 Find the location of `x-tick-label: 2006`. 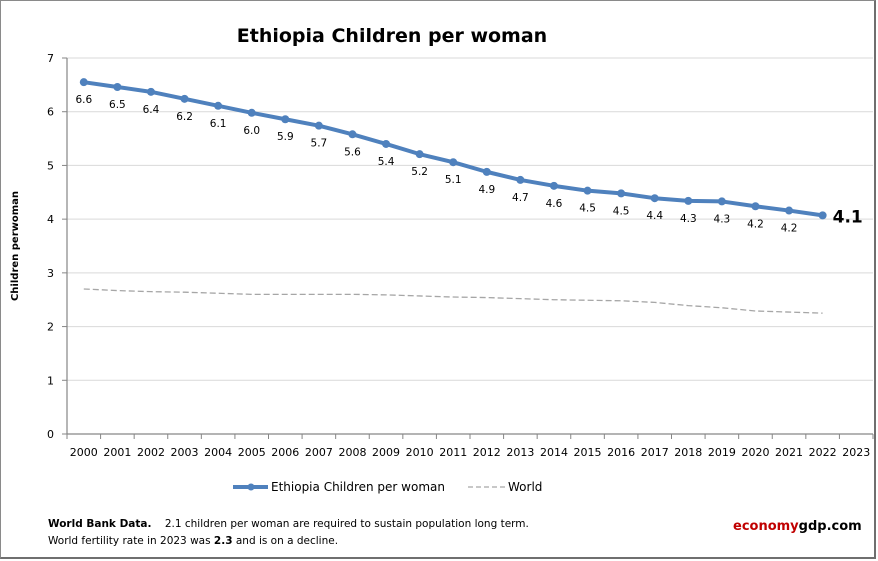

x-tick-label: 2006 is located at coordinates (285, 452).